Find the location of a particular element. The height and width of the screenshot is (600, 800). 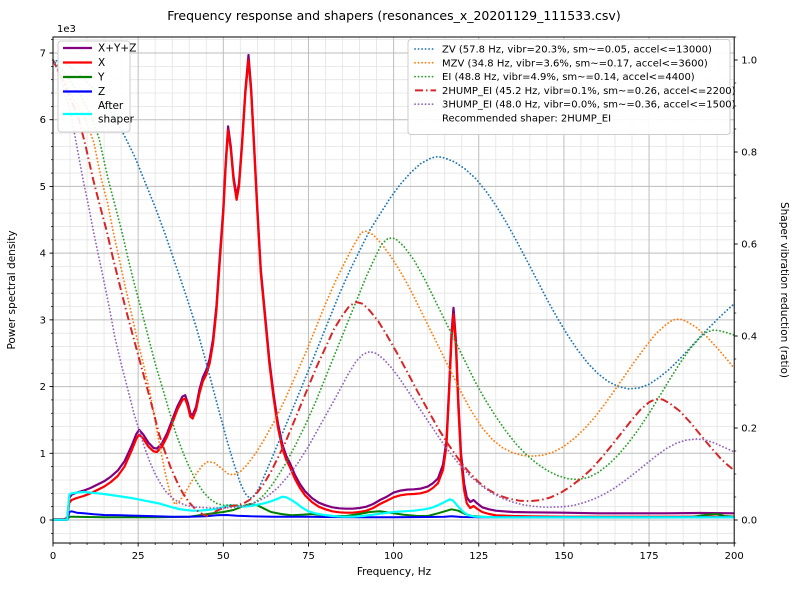

y-right-tick-label: 0.6 is located at coordinates (749, 245).